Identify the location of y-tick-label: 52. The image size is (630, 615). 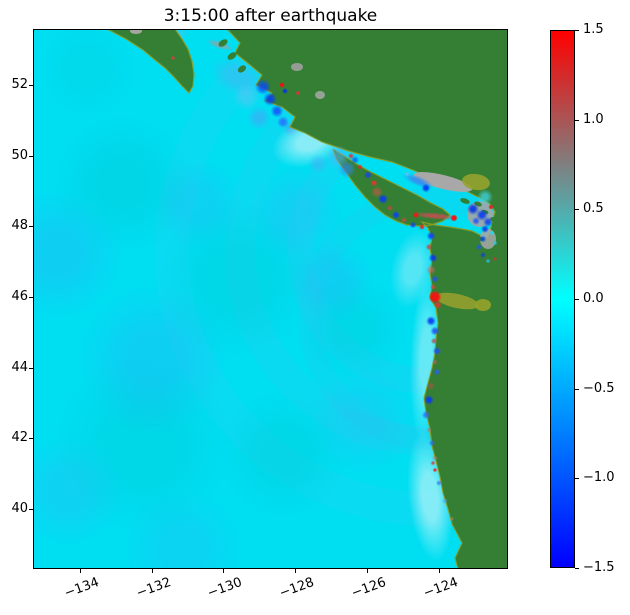
(19, 84).